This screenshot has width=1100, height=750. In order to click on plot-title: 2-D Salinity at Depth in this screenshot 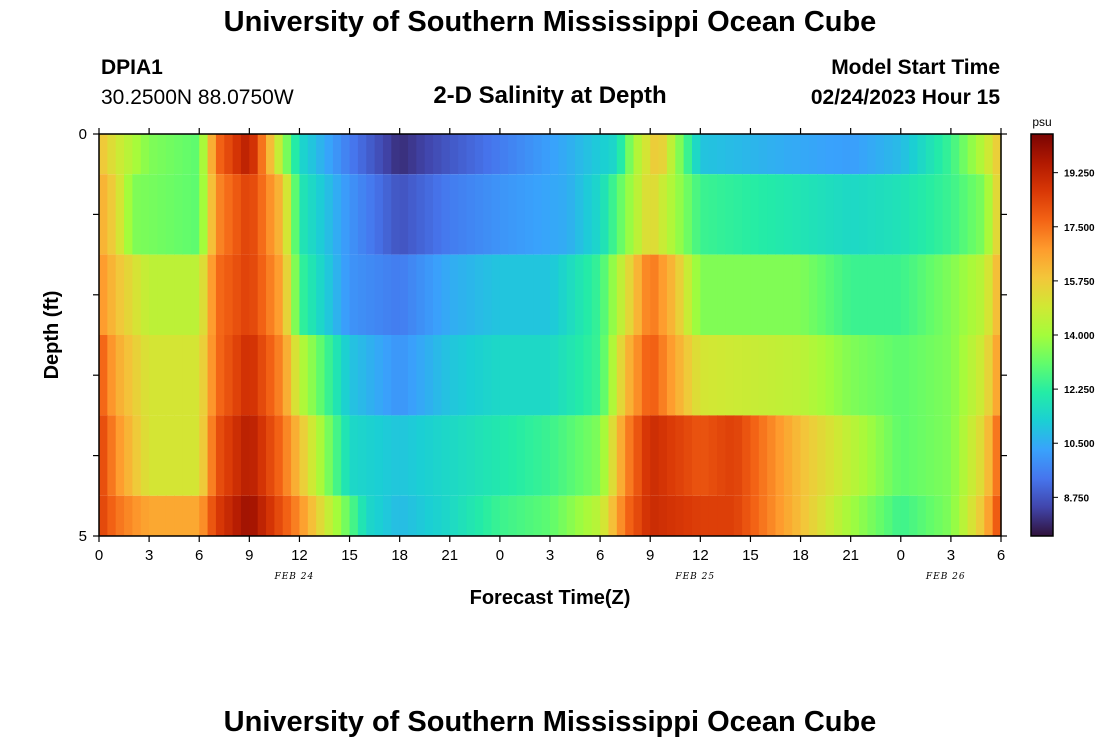, I will do `click(550, 95)`.